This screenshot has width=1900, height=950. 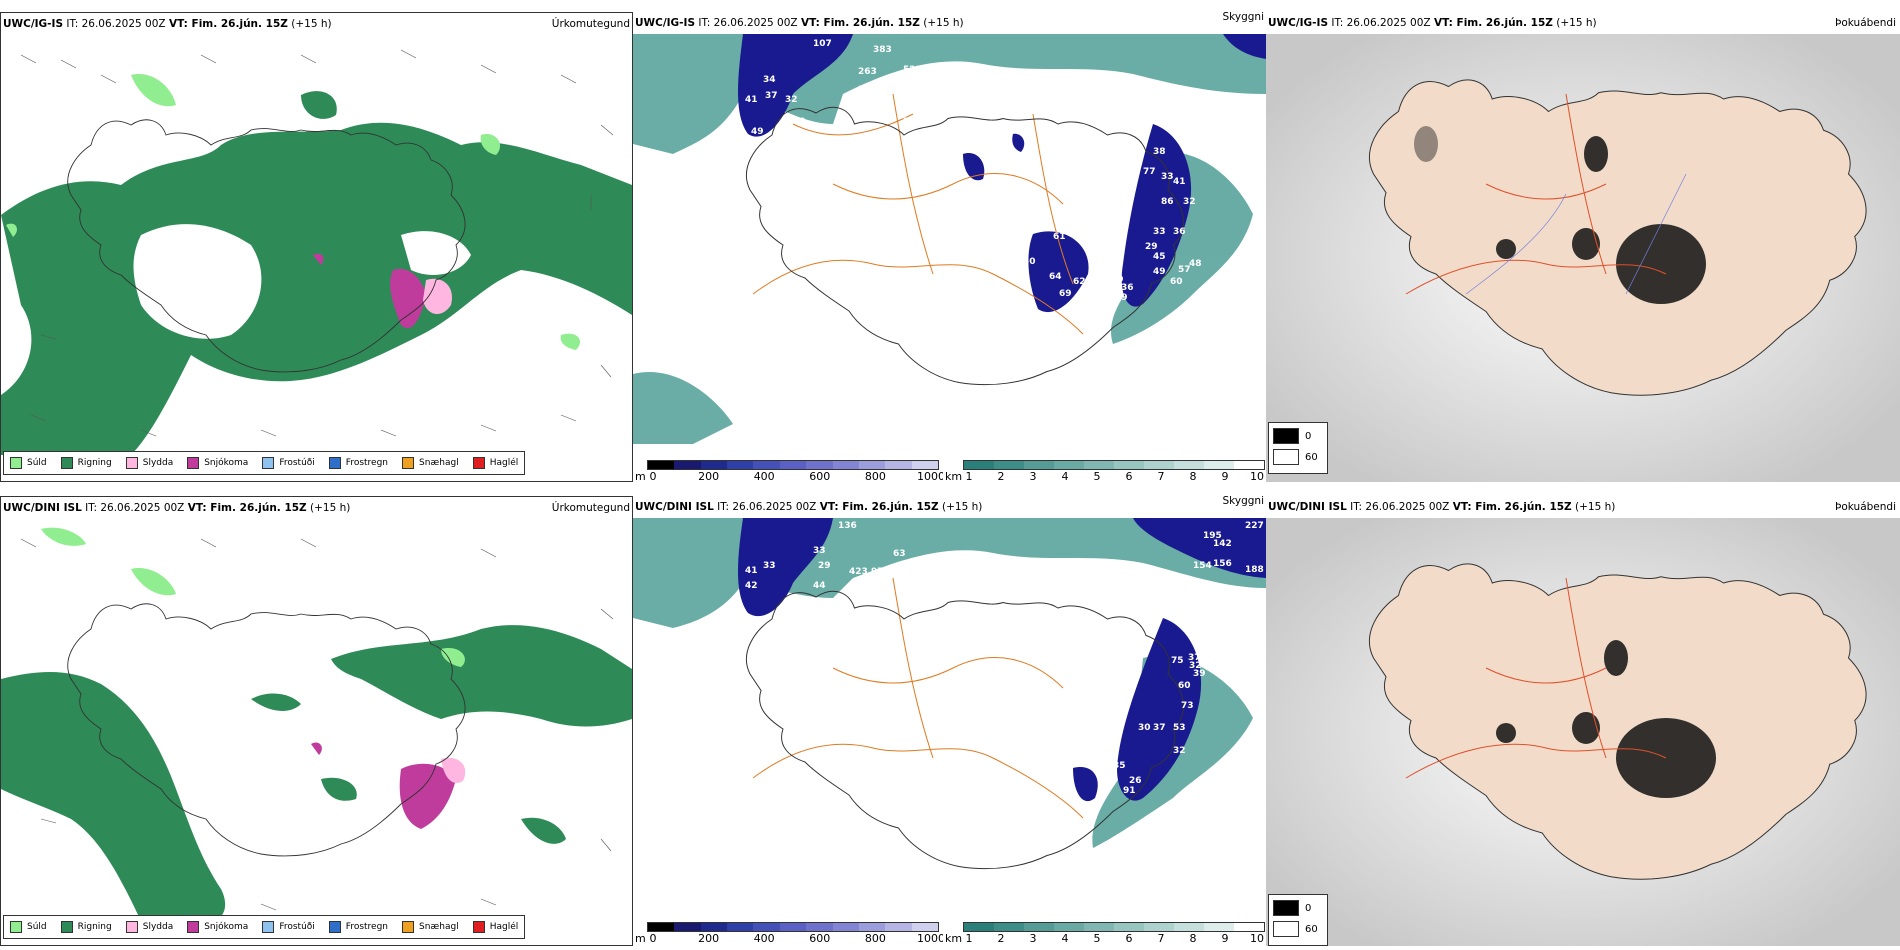 I want to click on cloud-base-value: 38, so click(x=1159, y=152).